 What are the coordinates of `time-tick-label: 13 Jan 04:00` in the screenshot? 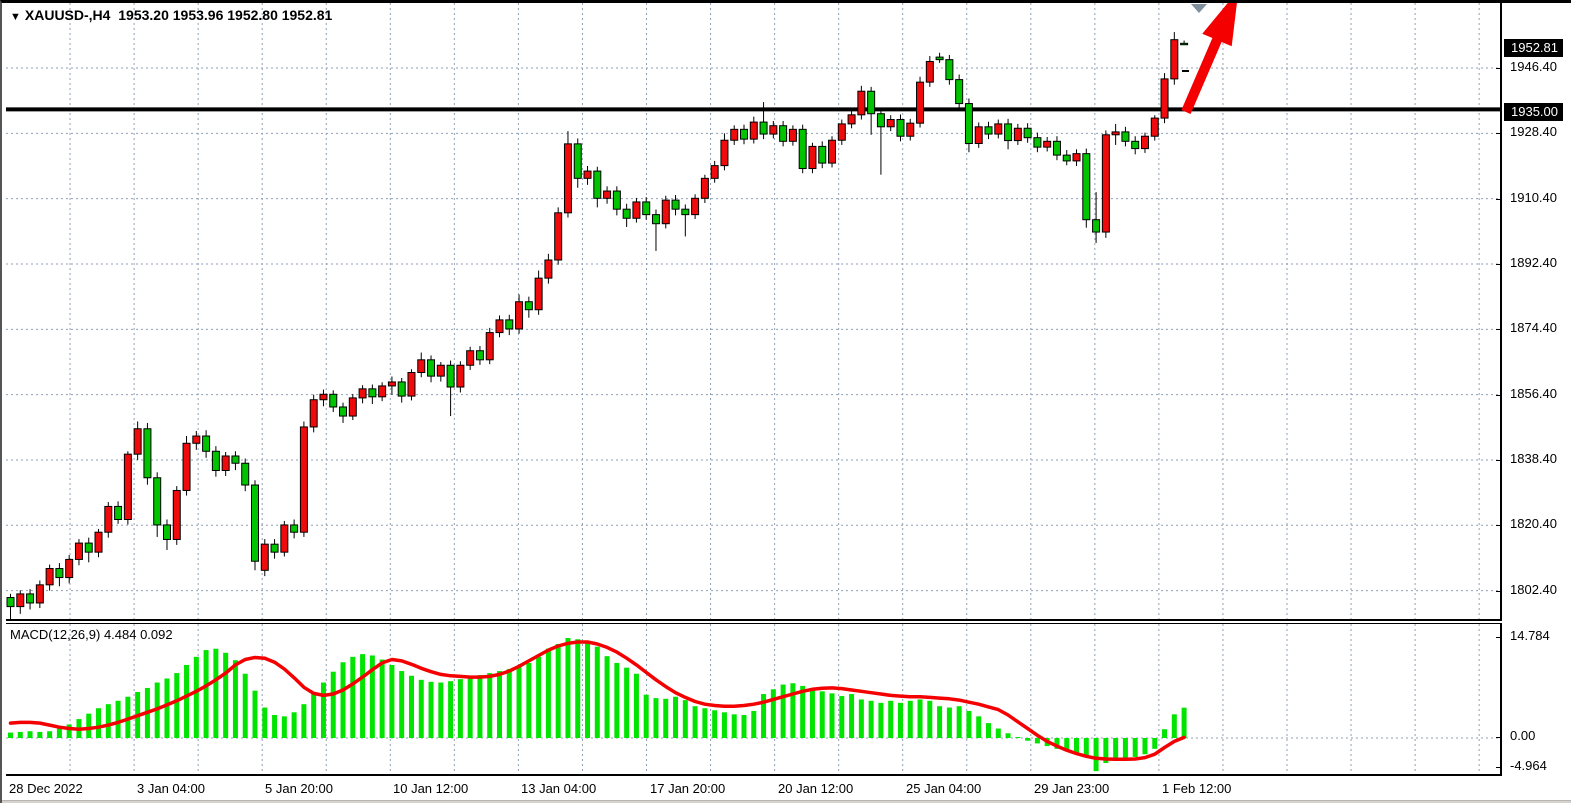 It's located at (559, 788).